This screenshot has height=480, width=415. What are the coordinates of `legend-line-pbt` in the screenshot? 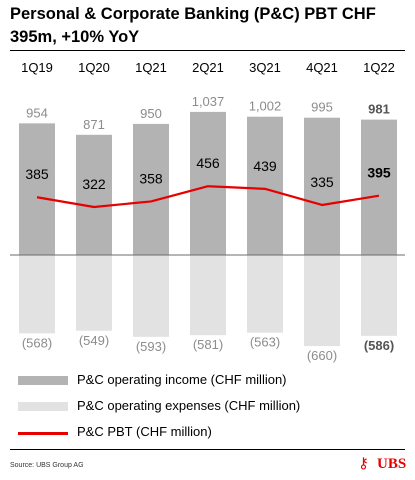 It's located at (43, 433).